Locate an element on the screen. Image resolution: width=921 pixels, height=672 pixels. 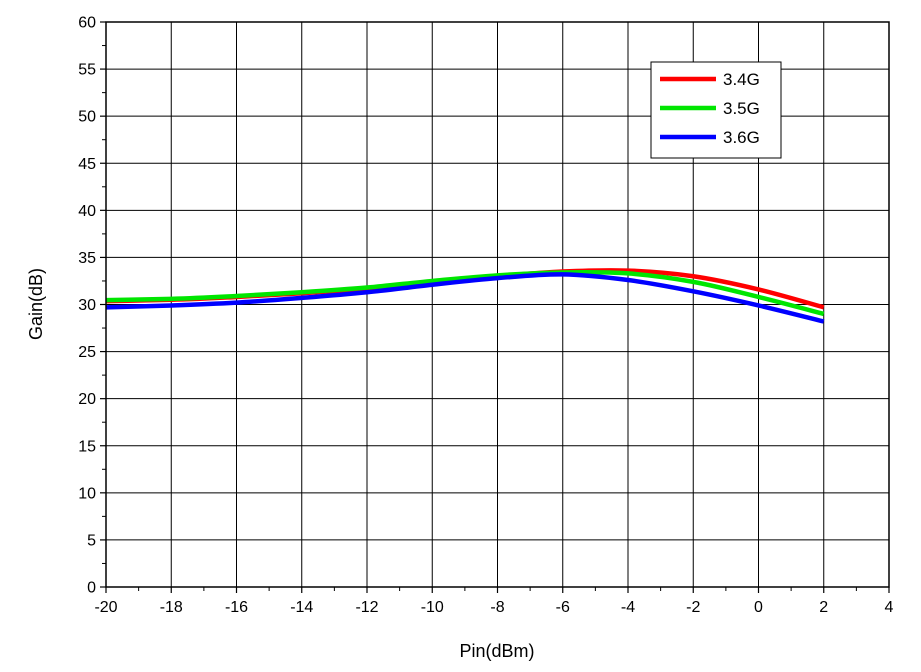
series-lines is located at coordinates (465, 296).